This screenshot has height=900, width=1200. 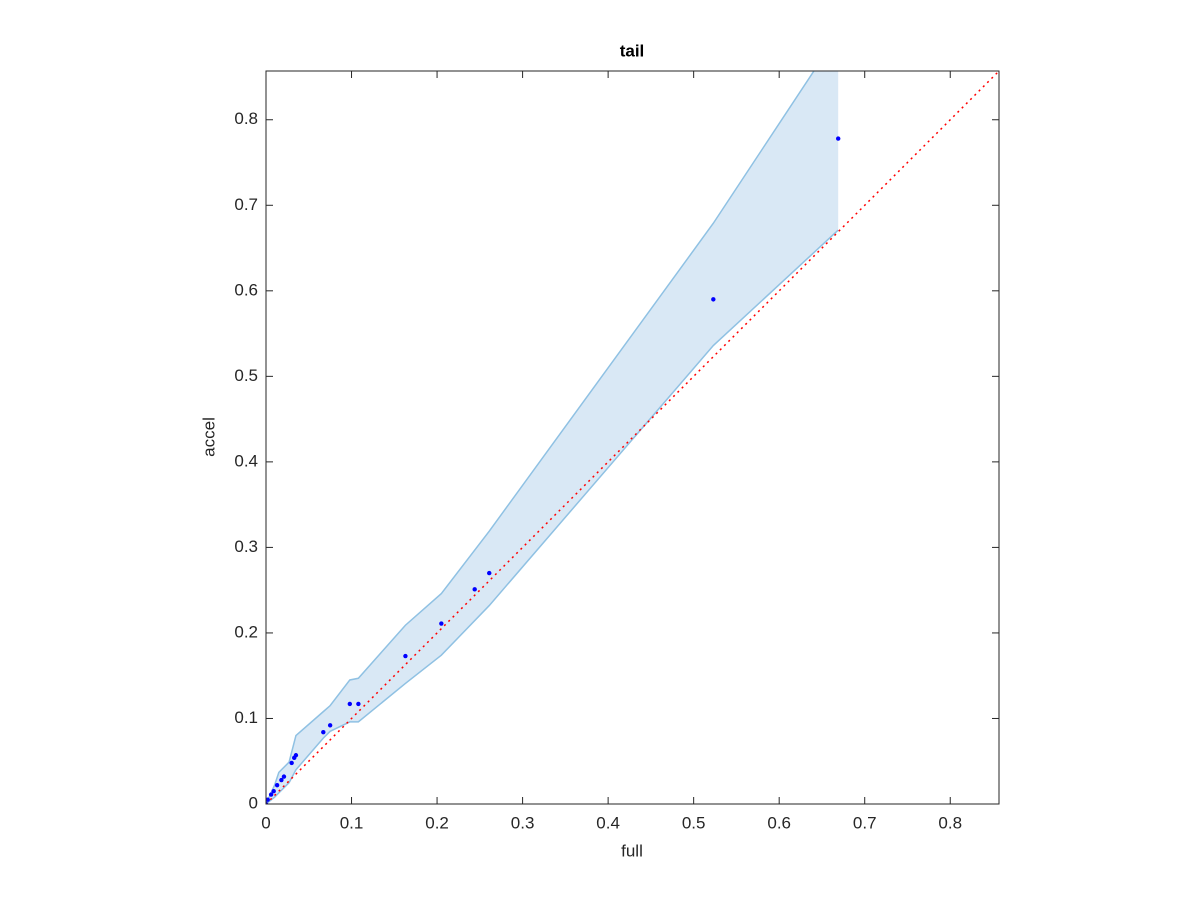 I want to click on y-tick-label: 0.4, so click(x=246, y=460).